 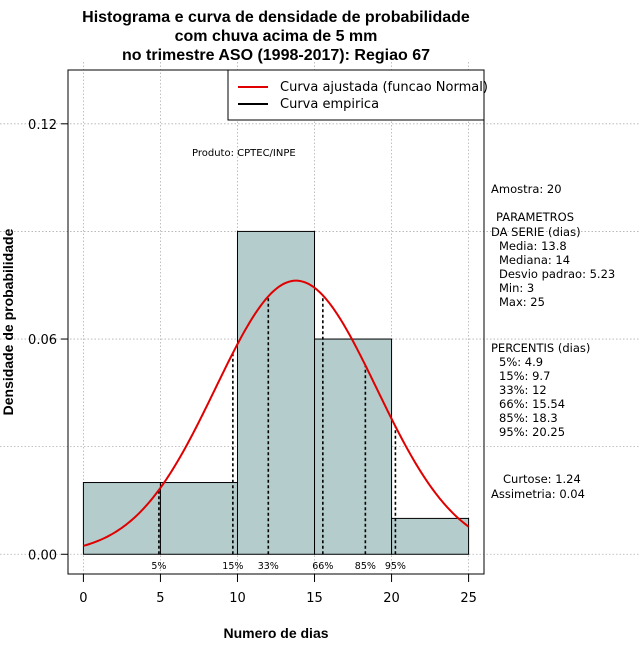 What do you see at coordinates (522, 302) in the screenshot?
I see `param-max: Max: 25` at bounding box center [522, 302].